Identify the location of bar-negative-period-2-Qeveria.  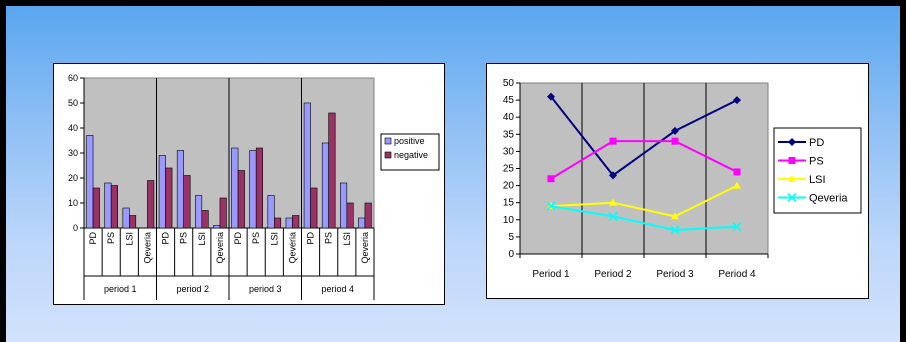
(223, 213).